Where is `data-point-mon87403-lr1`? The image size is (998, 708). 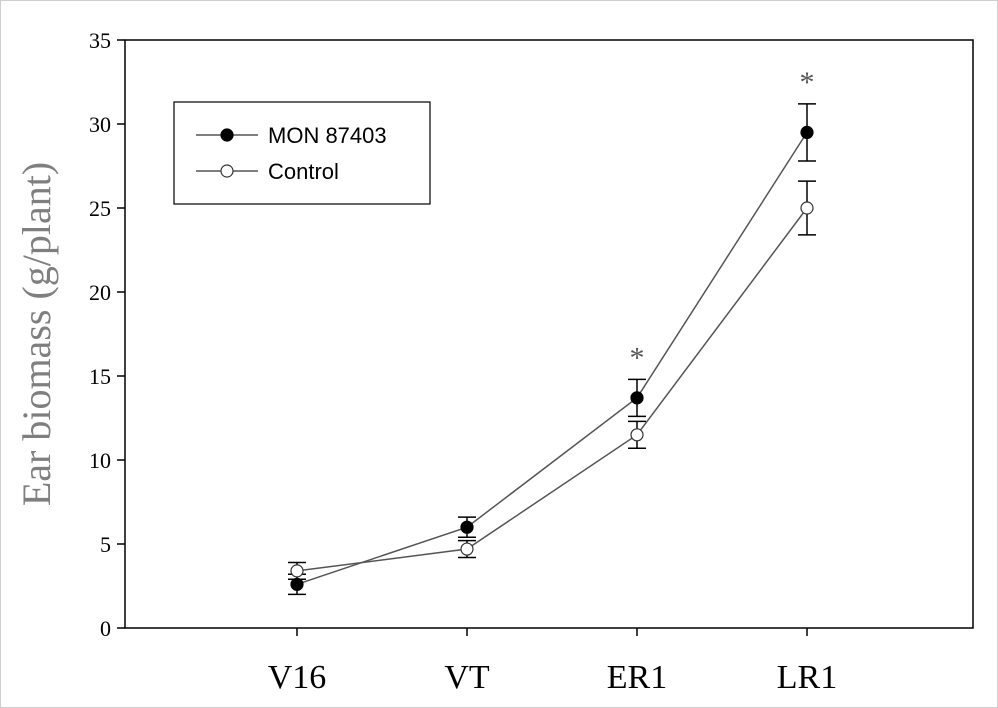 data-point-mon87403-lr1 is located at coordinates (807, 132).